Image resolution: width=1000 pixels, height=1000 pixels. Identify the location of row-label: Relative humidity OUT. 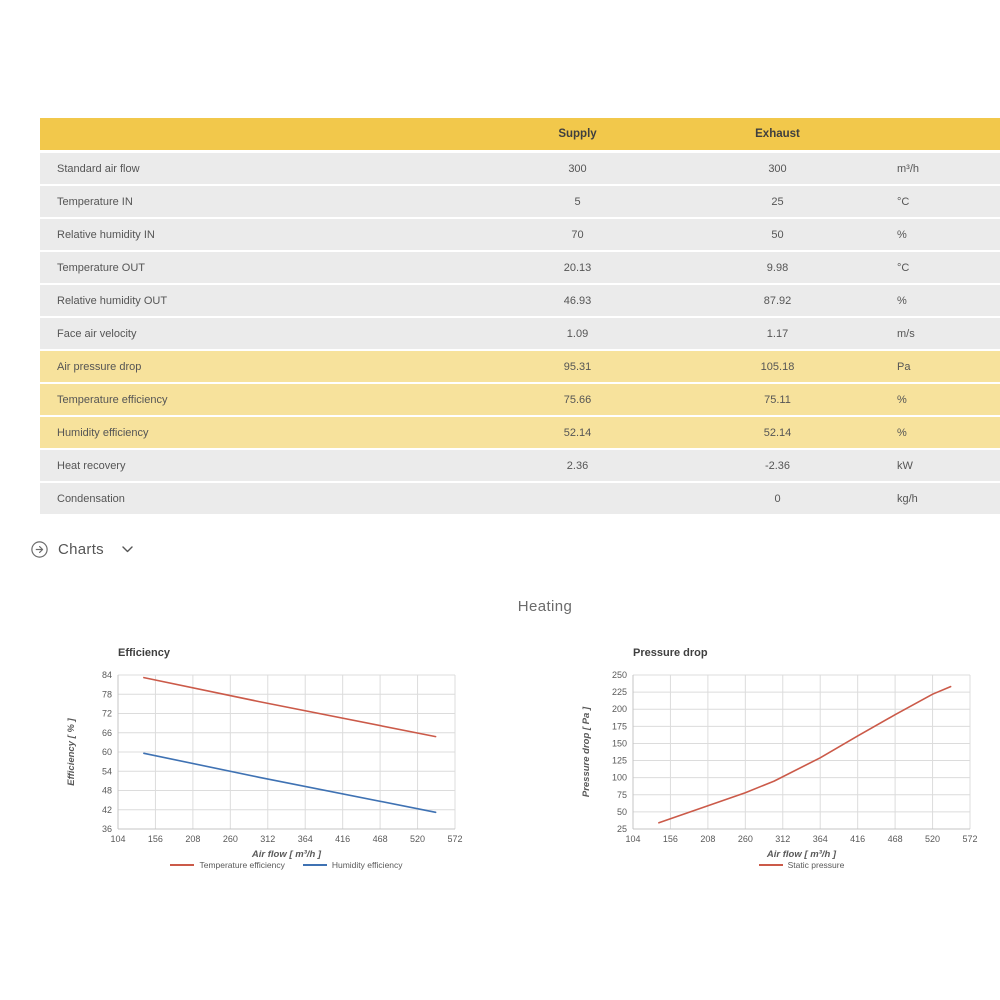
(112, 300).